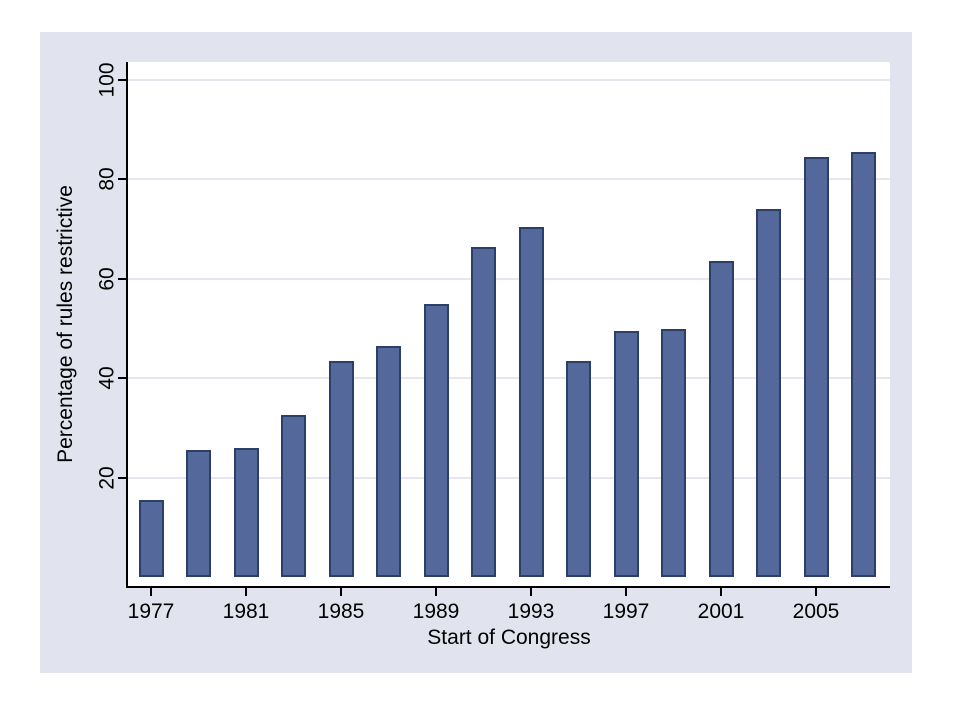 This screenshot has height=720, width=960. What do you see at coordinates (107, 179) in the screenshot?
I see `y-tick-label-80: 80` at bounding box center [107, 179].